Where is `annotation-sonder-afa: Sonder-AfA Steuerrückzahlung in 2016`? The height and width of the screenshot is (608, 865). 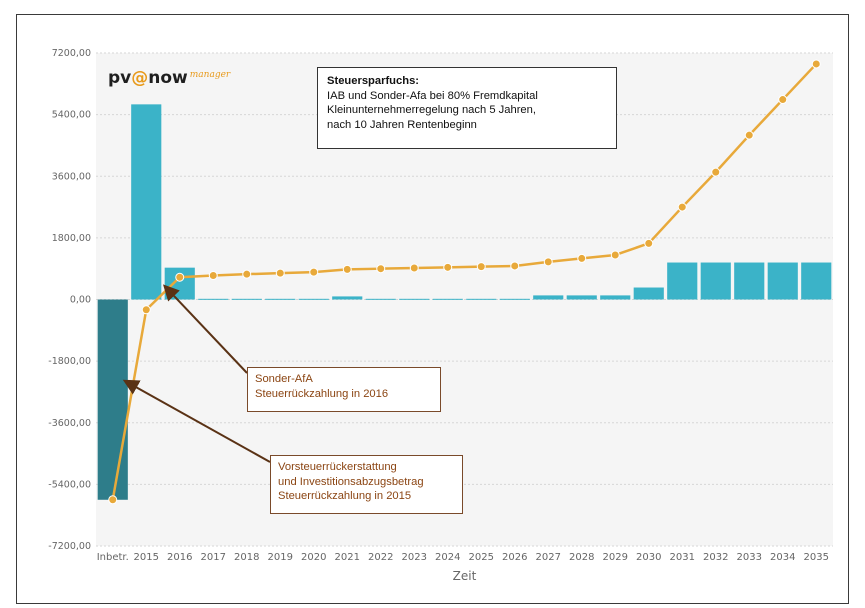
annotation-sonder-afa: Sonder-AfA Steuerrückzahlung in 2016 is located at coordinates (344, 389).